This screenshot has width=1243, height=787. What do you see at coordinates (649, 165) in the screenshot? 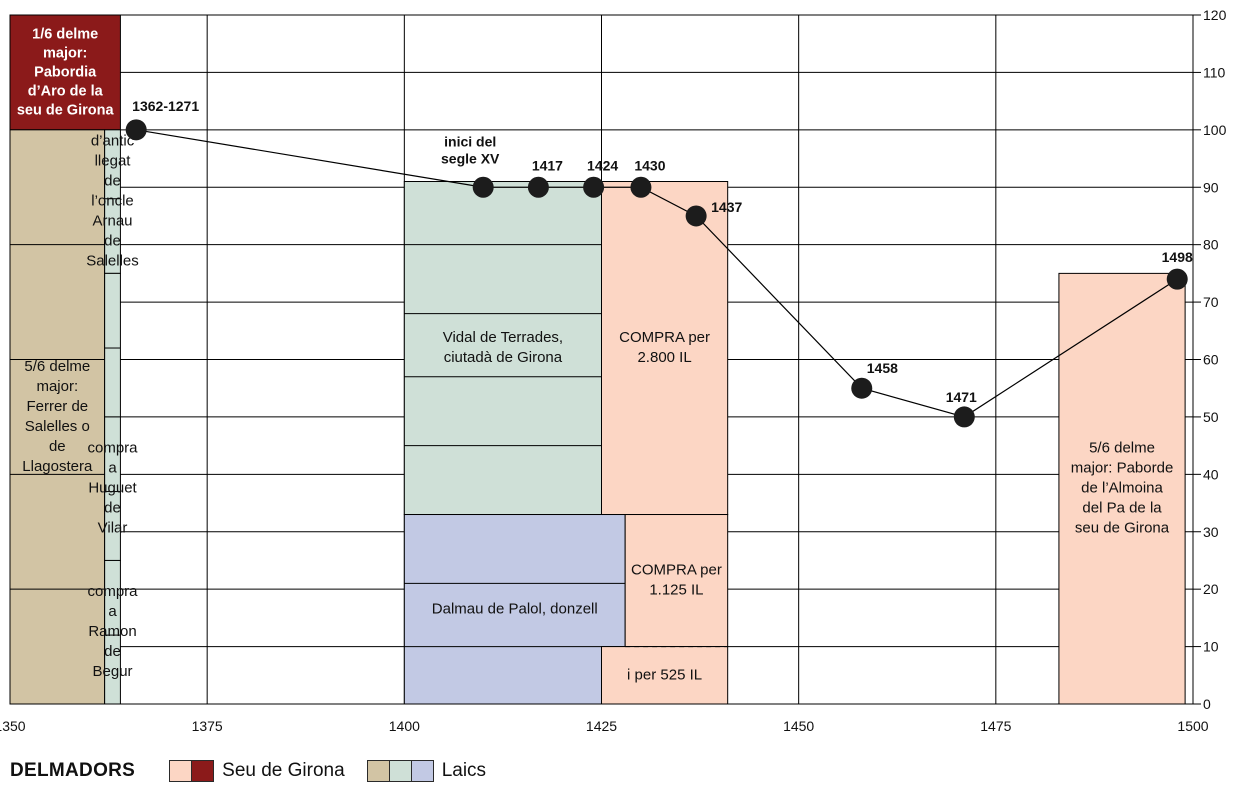
I see `data-label: 1430` at bounding box center [649, 165].